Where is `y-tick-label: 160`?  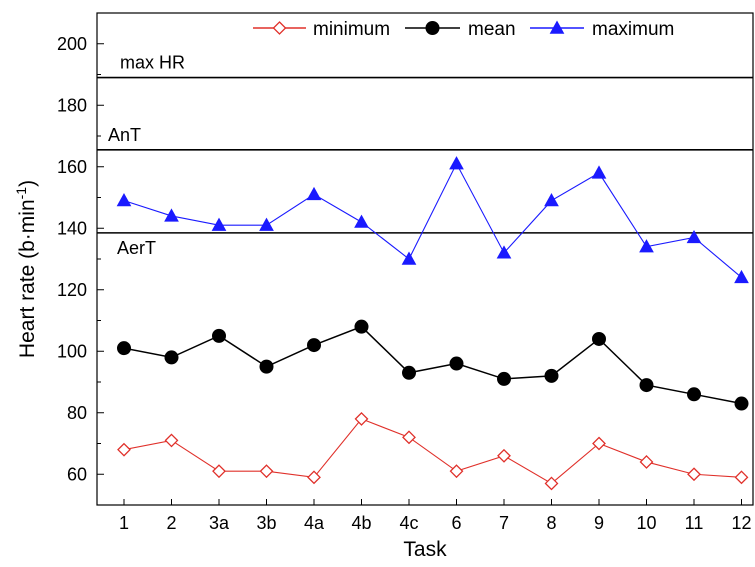 y-tick-label: 160 is located at coordinates (72, 167).